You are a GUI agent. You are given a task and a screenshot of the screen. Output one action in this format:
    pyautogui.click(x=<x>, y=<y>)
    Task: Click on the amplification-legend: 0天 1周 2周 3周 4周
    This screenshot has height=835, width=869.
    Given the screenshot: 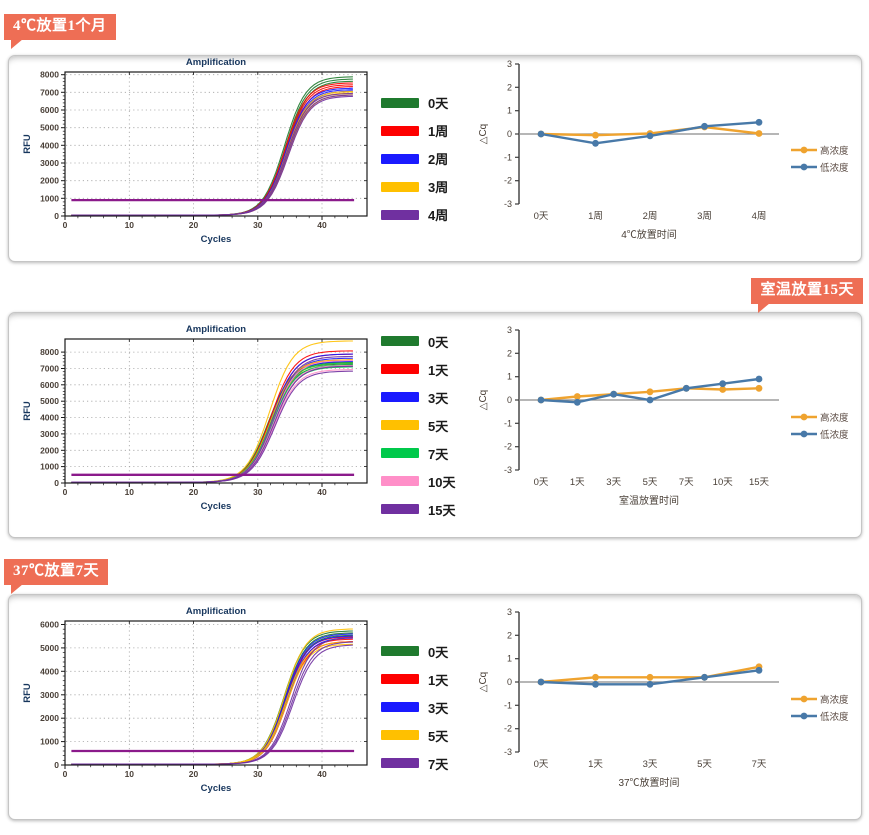 What is the action you would take?
    pyautogui.click(x=424, y=158)
    